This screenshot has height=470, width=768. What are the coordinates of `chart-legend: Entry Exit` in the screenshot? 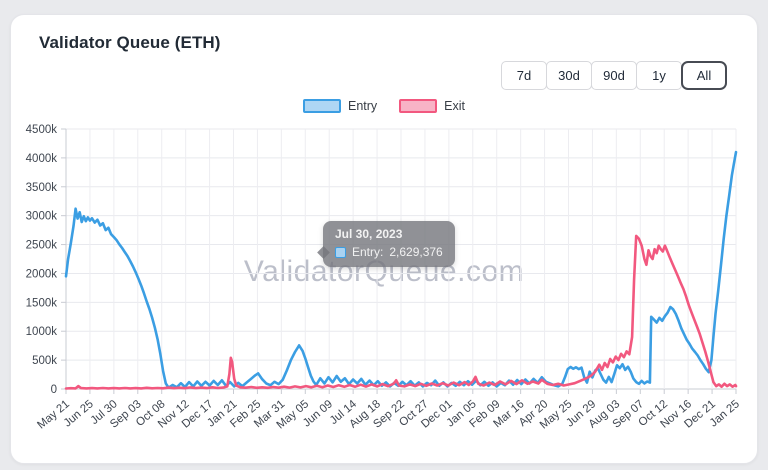 It's located at (384, 106).